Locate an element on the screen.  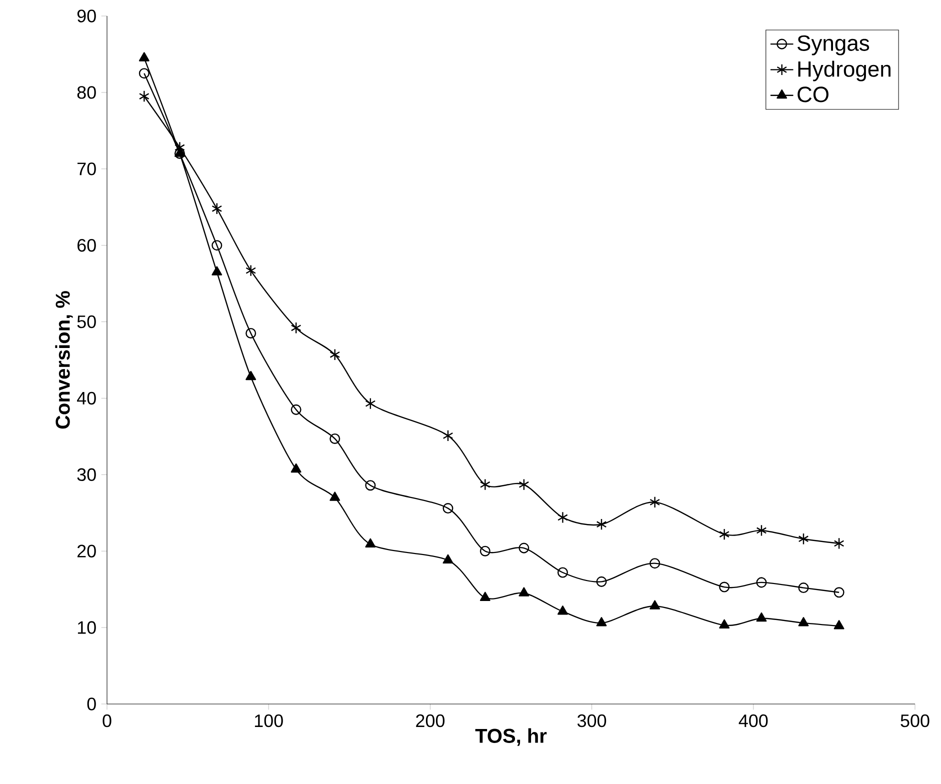
y-tick-label: 80 is located at coordinates (86, 92).